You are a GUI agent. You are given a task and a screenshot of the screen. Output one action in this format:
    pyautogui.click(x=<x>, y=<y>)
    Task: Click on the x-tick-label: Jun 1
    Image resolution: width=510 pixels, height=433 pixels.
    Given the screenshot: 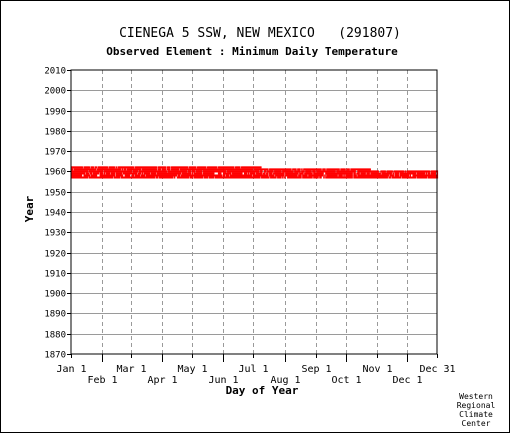 What is the action you would take?
    pyautogui.click(x=223, y=380)
    